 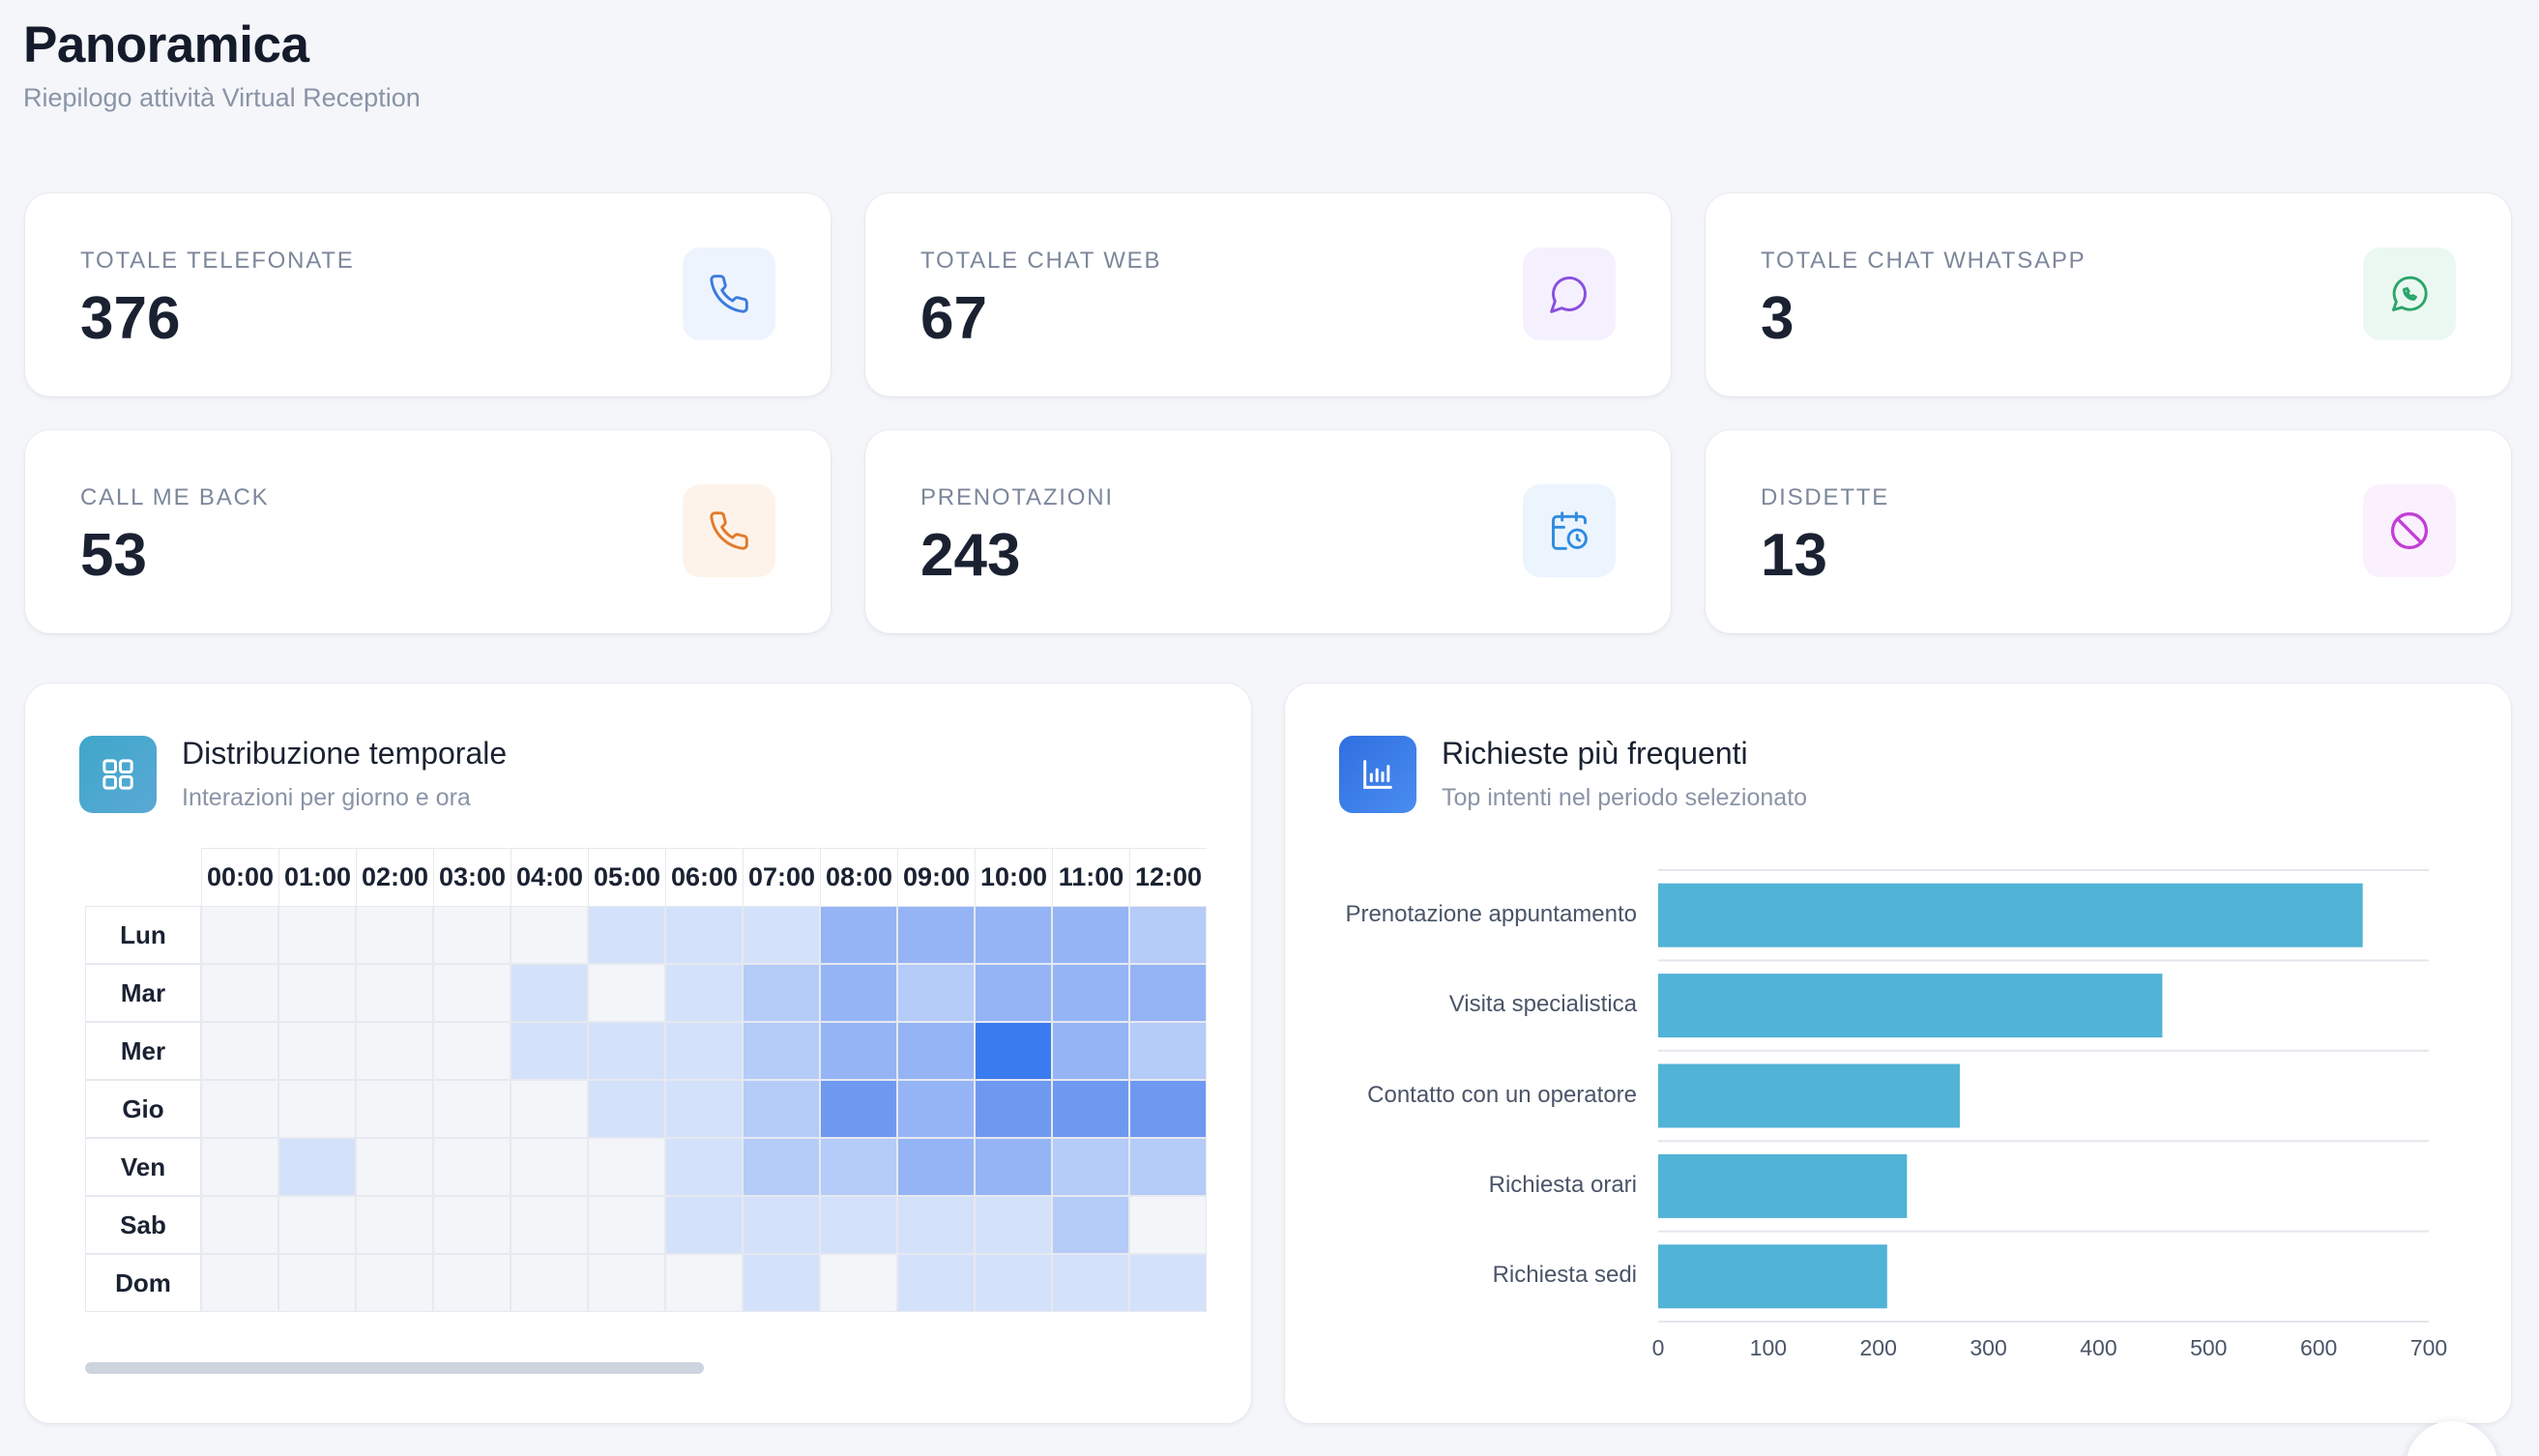 I want to click on stat-card-chat-whatsapp: TOTALE CHAT WHATSAPP 3, so click(x=2108, y=295).